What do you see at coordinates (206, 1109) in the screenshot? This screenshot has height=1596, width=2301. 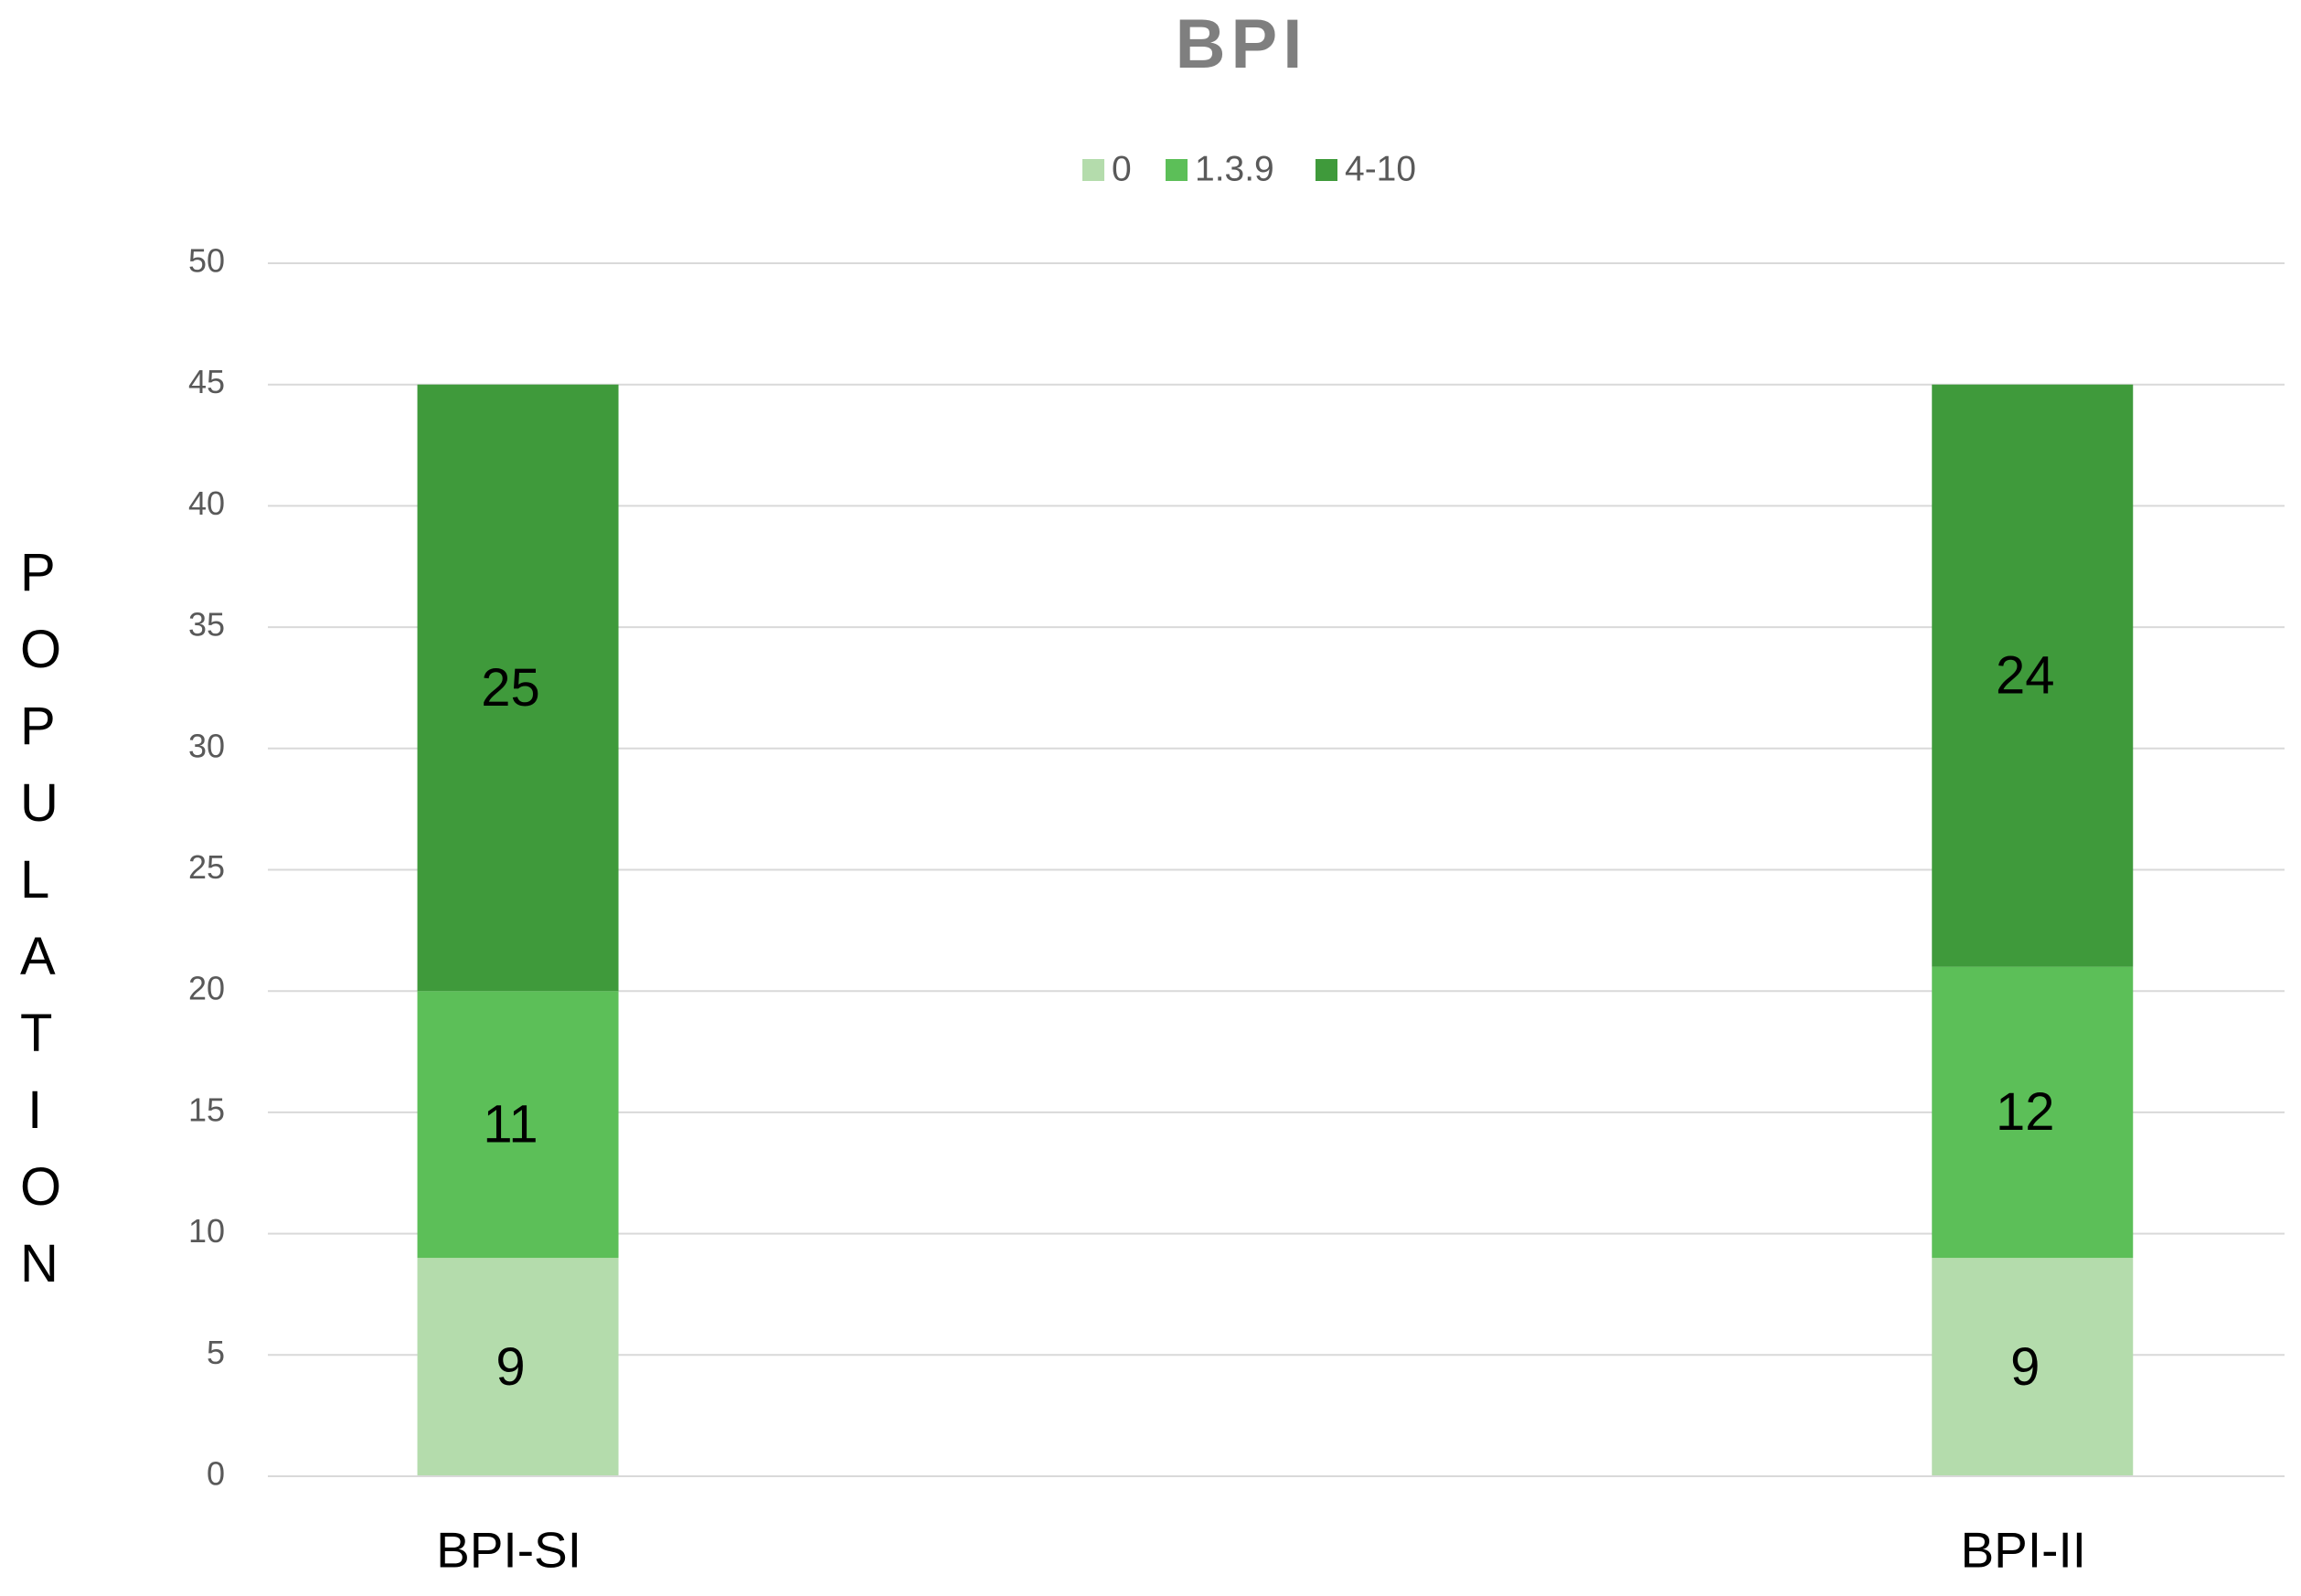 I see `y-tick-label: 15` at bounding box center [206, 1109].